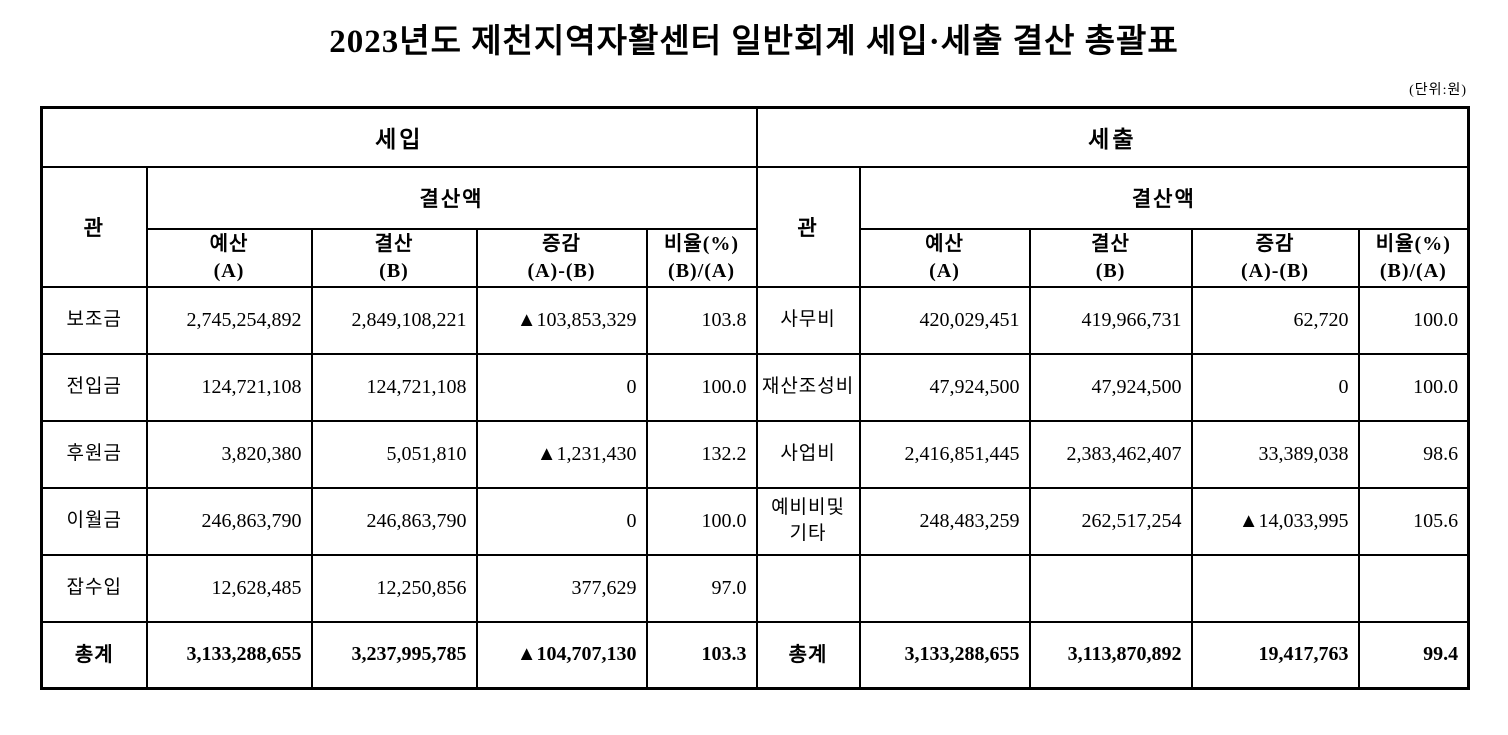  What do you see at coordinates (394, 655) in the screenshot?
I see `revenue-total-settlement-cell: 3,237,995,785` at bounding box center [394, 655].